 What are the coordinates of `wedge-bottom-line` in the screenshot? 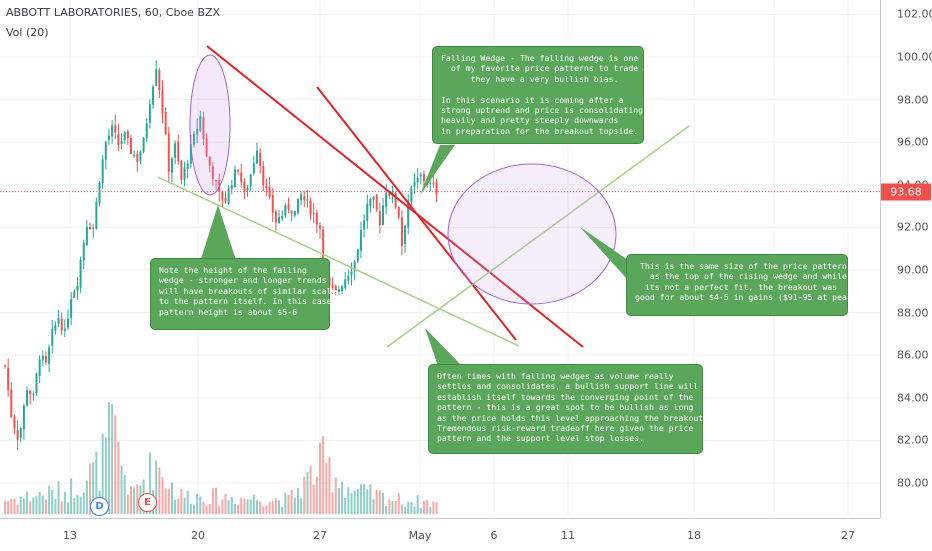 It's located at (338, 261).